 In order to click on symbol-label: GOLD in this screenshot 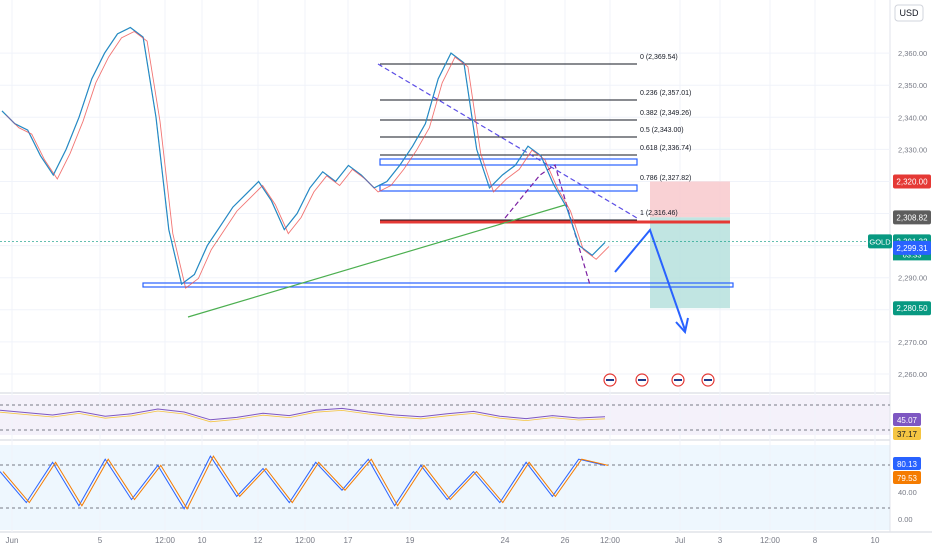, I will do `click(880, 241)`.